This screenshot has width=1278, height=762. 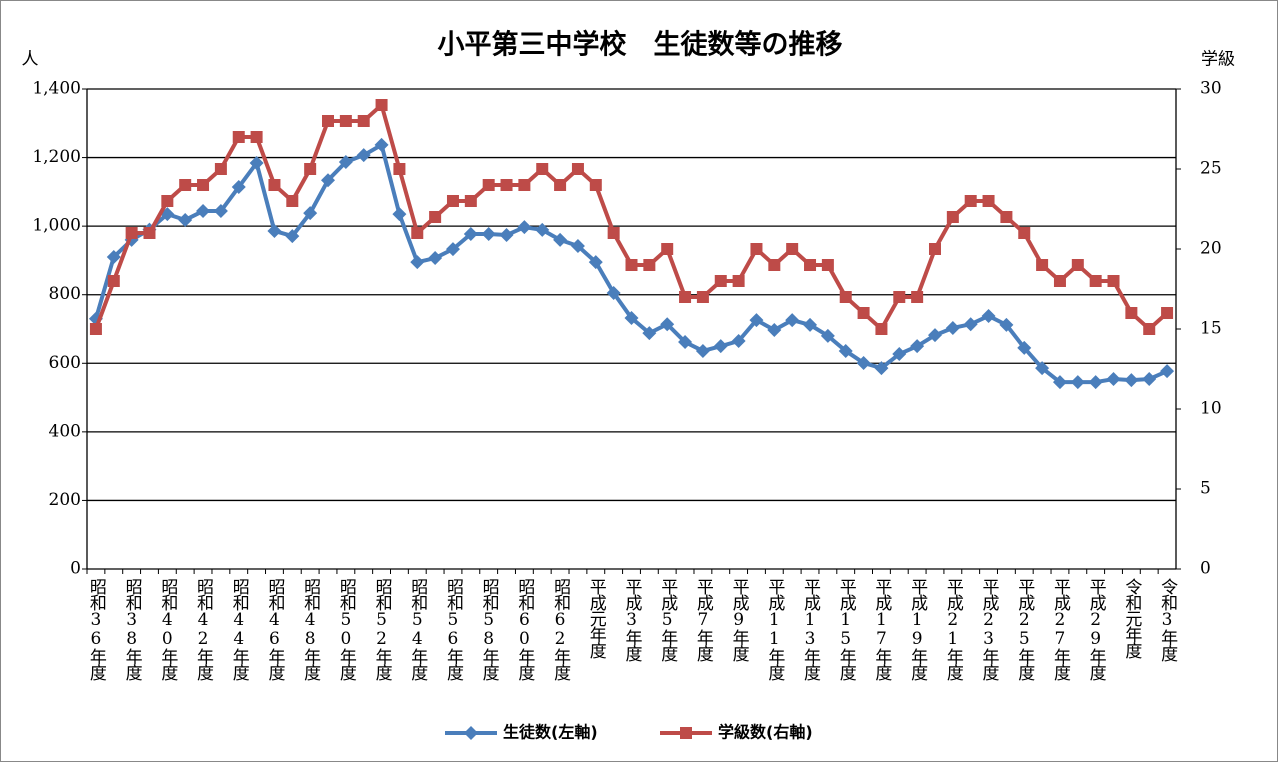 I want to click on x-tick-label: 平成3年度, so click(x=631, y=619).